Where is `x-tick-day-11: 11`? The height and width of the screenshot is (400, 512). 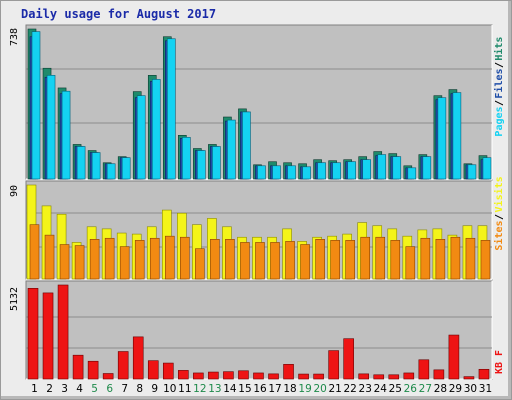 x-tick-day-11: 11 is located at coordinates (184, 389).